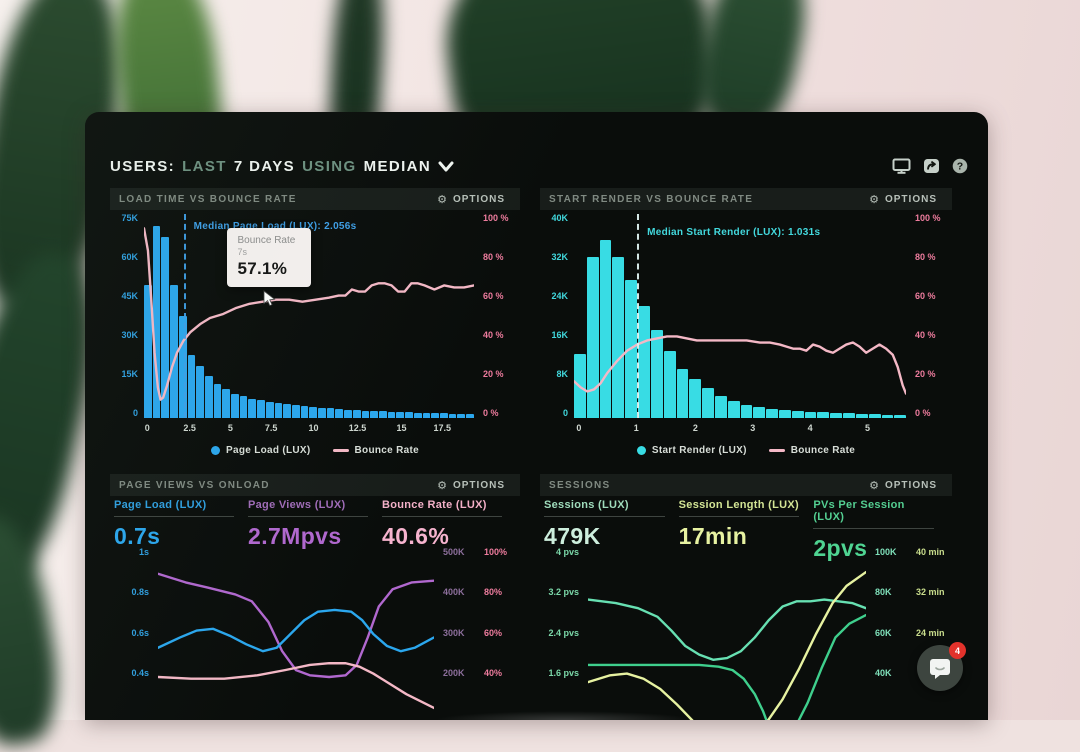 Image resolution: width=1080 pixels, height=752 pixels. Describe the element at coordinates (269, 257) in the screenshot. I see `tooltip: Bounce Rate 7s 57.1%` at that location.